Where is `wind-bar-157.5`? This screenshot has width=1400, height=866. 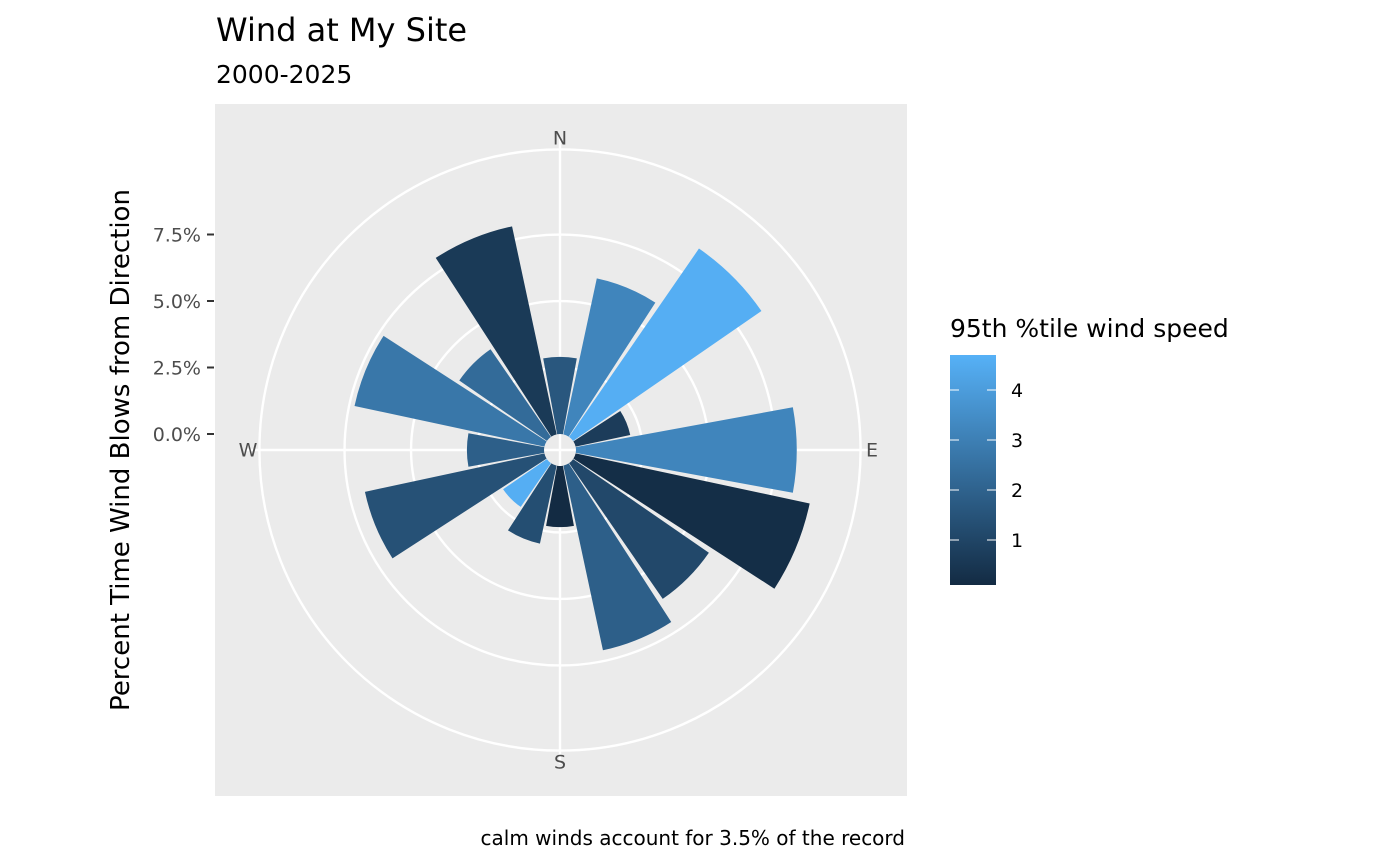 wind-bar-157.5 is located at coordinates (617, 557).